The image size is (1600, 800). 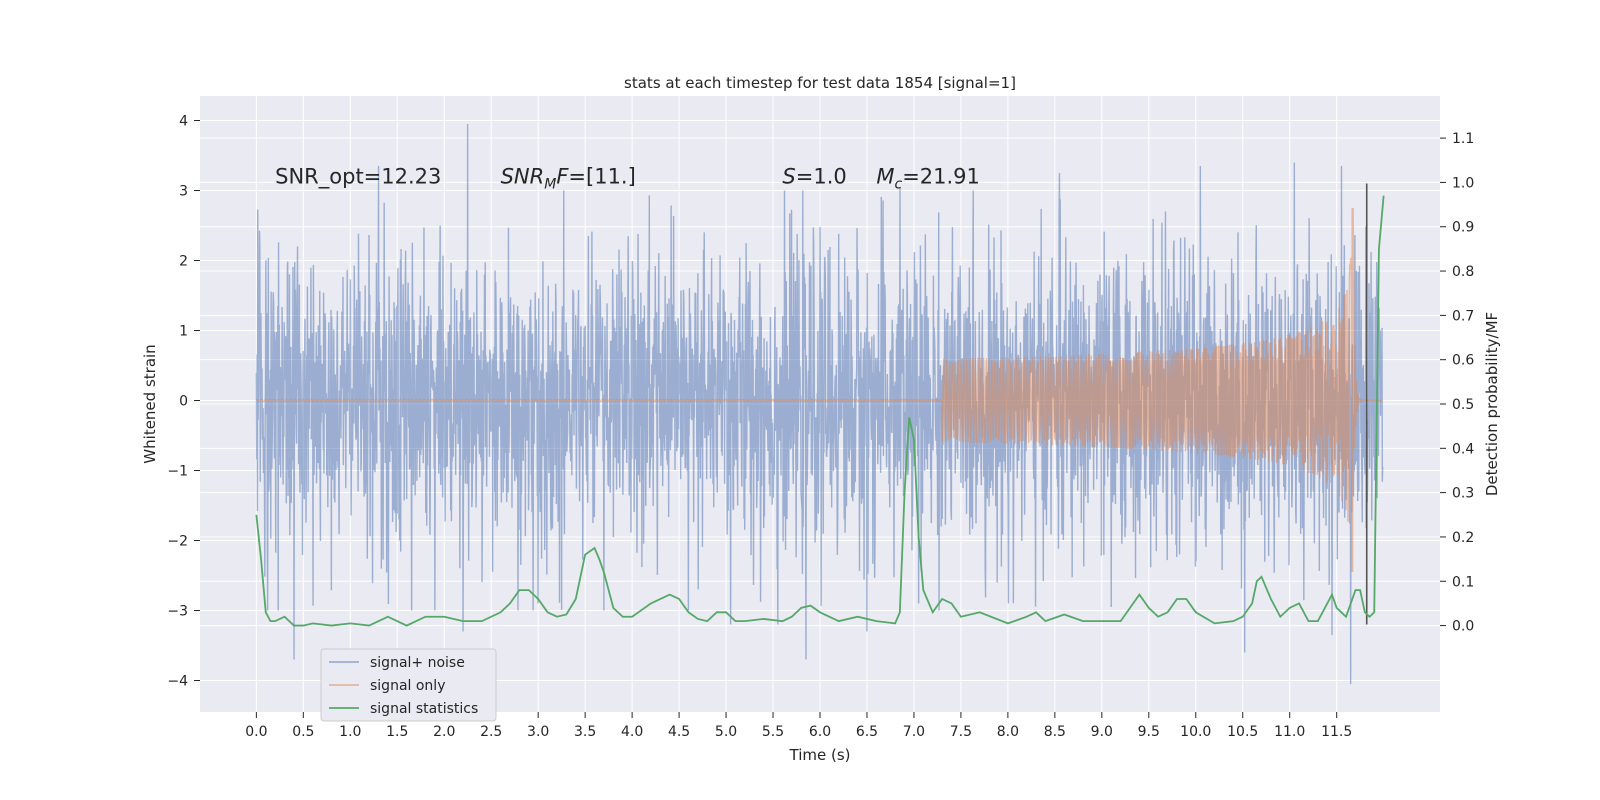 What do you see at coordinates (1242, 732) in the screenshot?
I see `x-tick-label: 10.5` at bounding box center [1242, 732].